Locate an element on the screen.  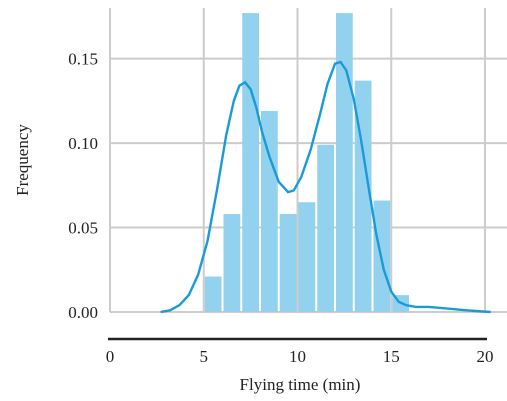
x-axis-title: Flying time (min) is located at coordinates (300, 384).